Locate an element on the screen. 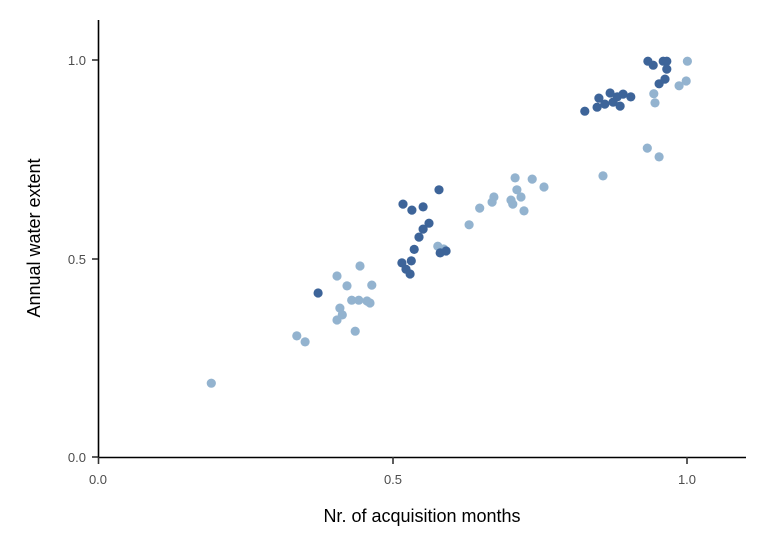 This screenshot has height=548, width=768. x-tick-label: 0.5 is located at coordinates (393, 479).